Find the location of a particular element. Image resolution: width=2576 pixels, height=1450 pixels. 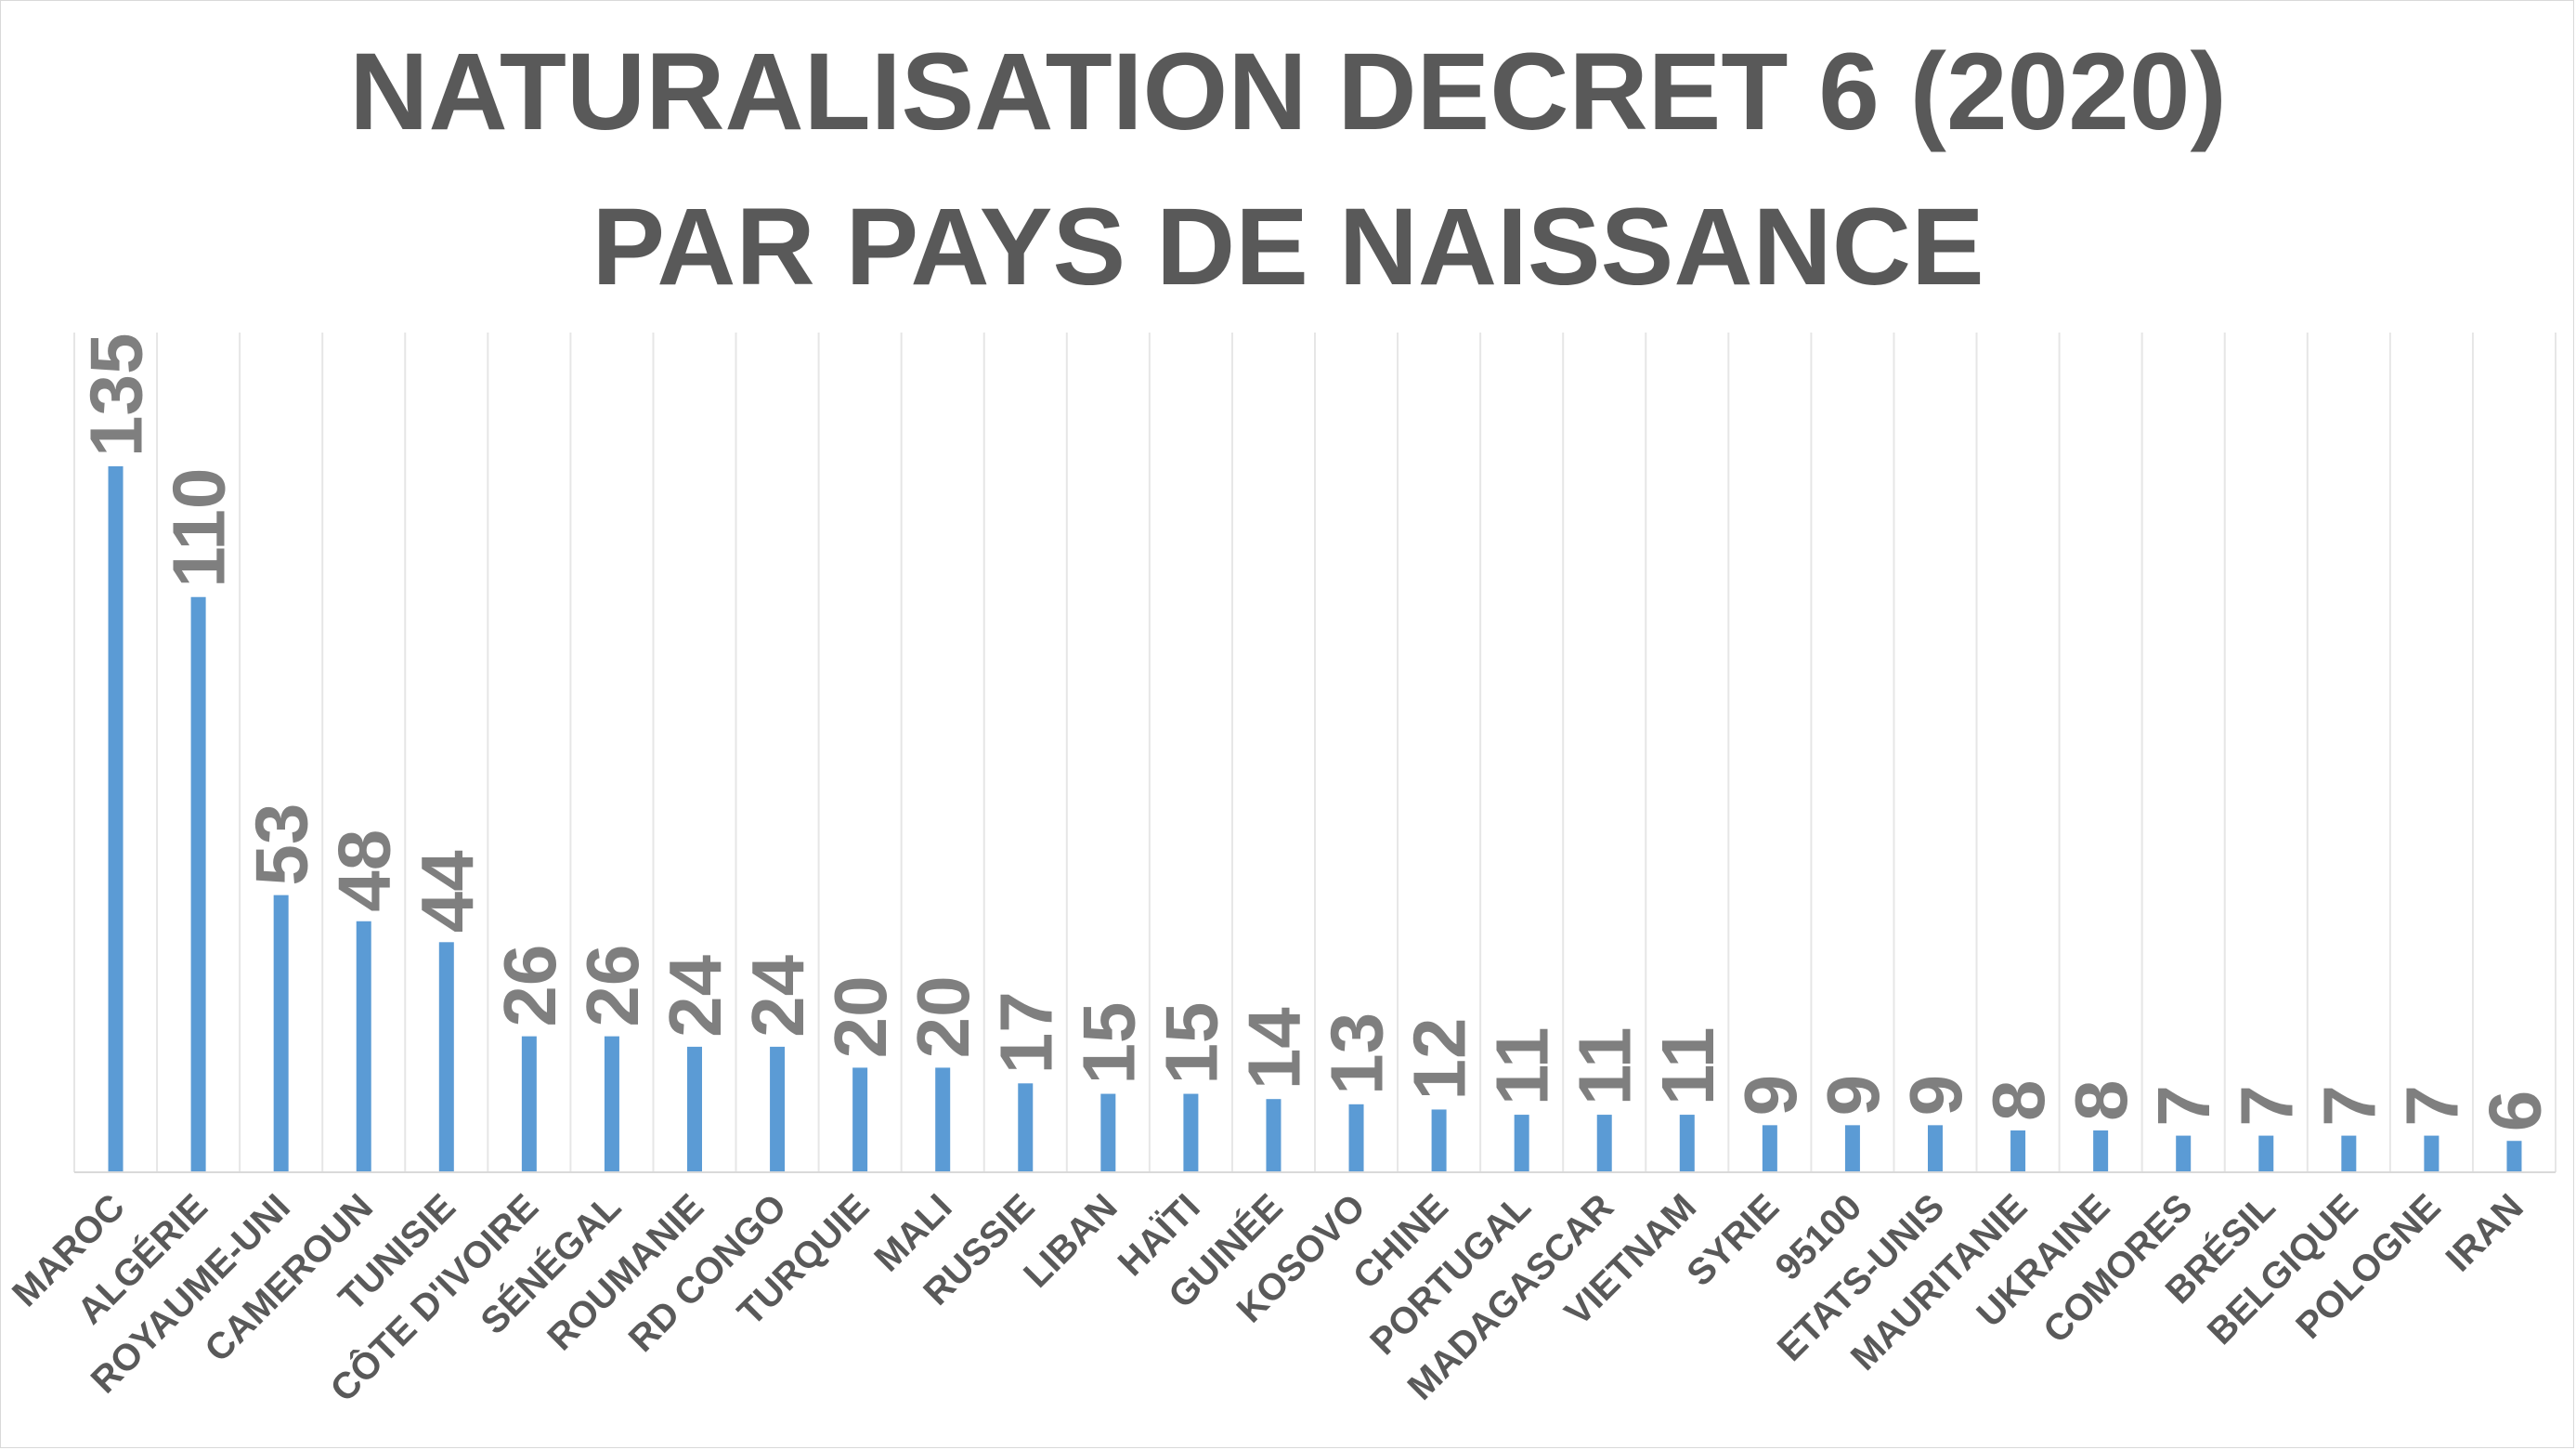

data-label-27: 7 is located at coordinates (2349, 1106).